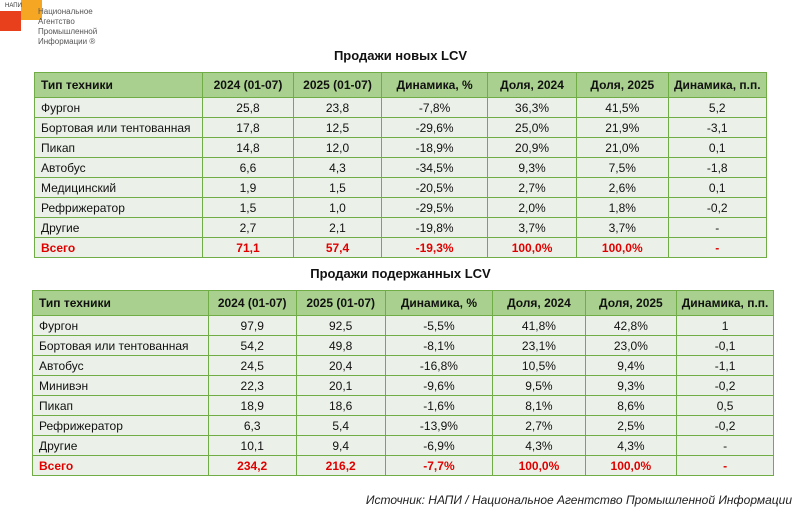 This screenshot has height=518, width=801. Describe the element at coordinates (439, 465) in the screenshot. I see `table-cell: -7,7%` at that location.